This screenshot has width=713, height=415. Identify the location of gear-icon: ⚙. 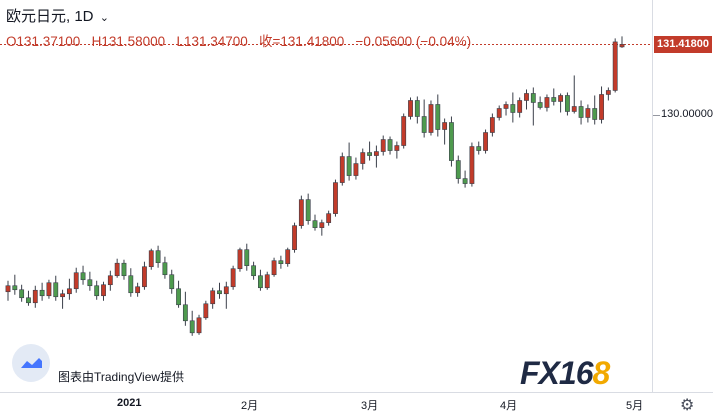
(687, 405).